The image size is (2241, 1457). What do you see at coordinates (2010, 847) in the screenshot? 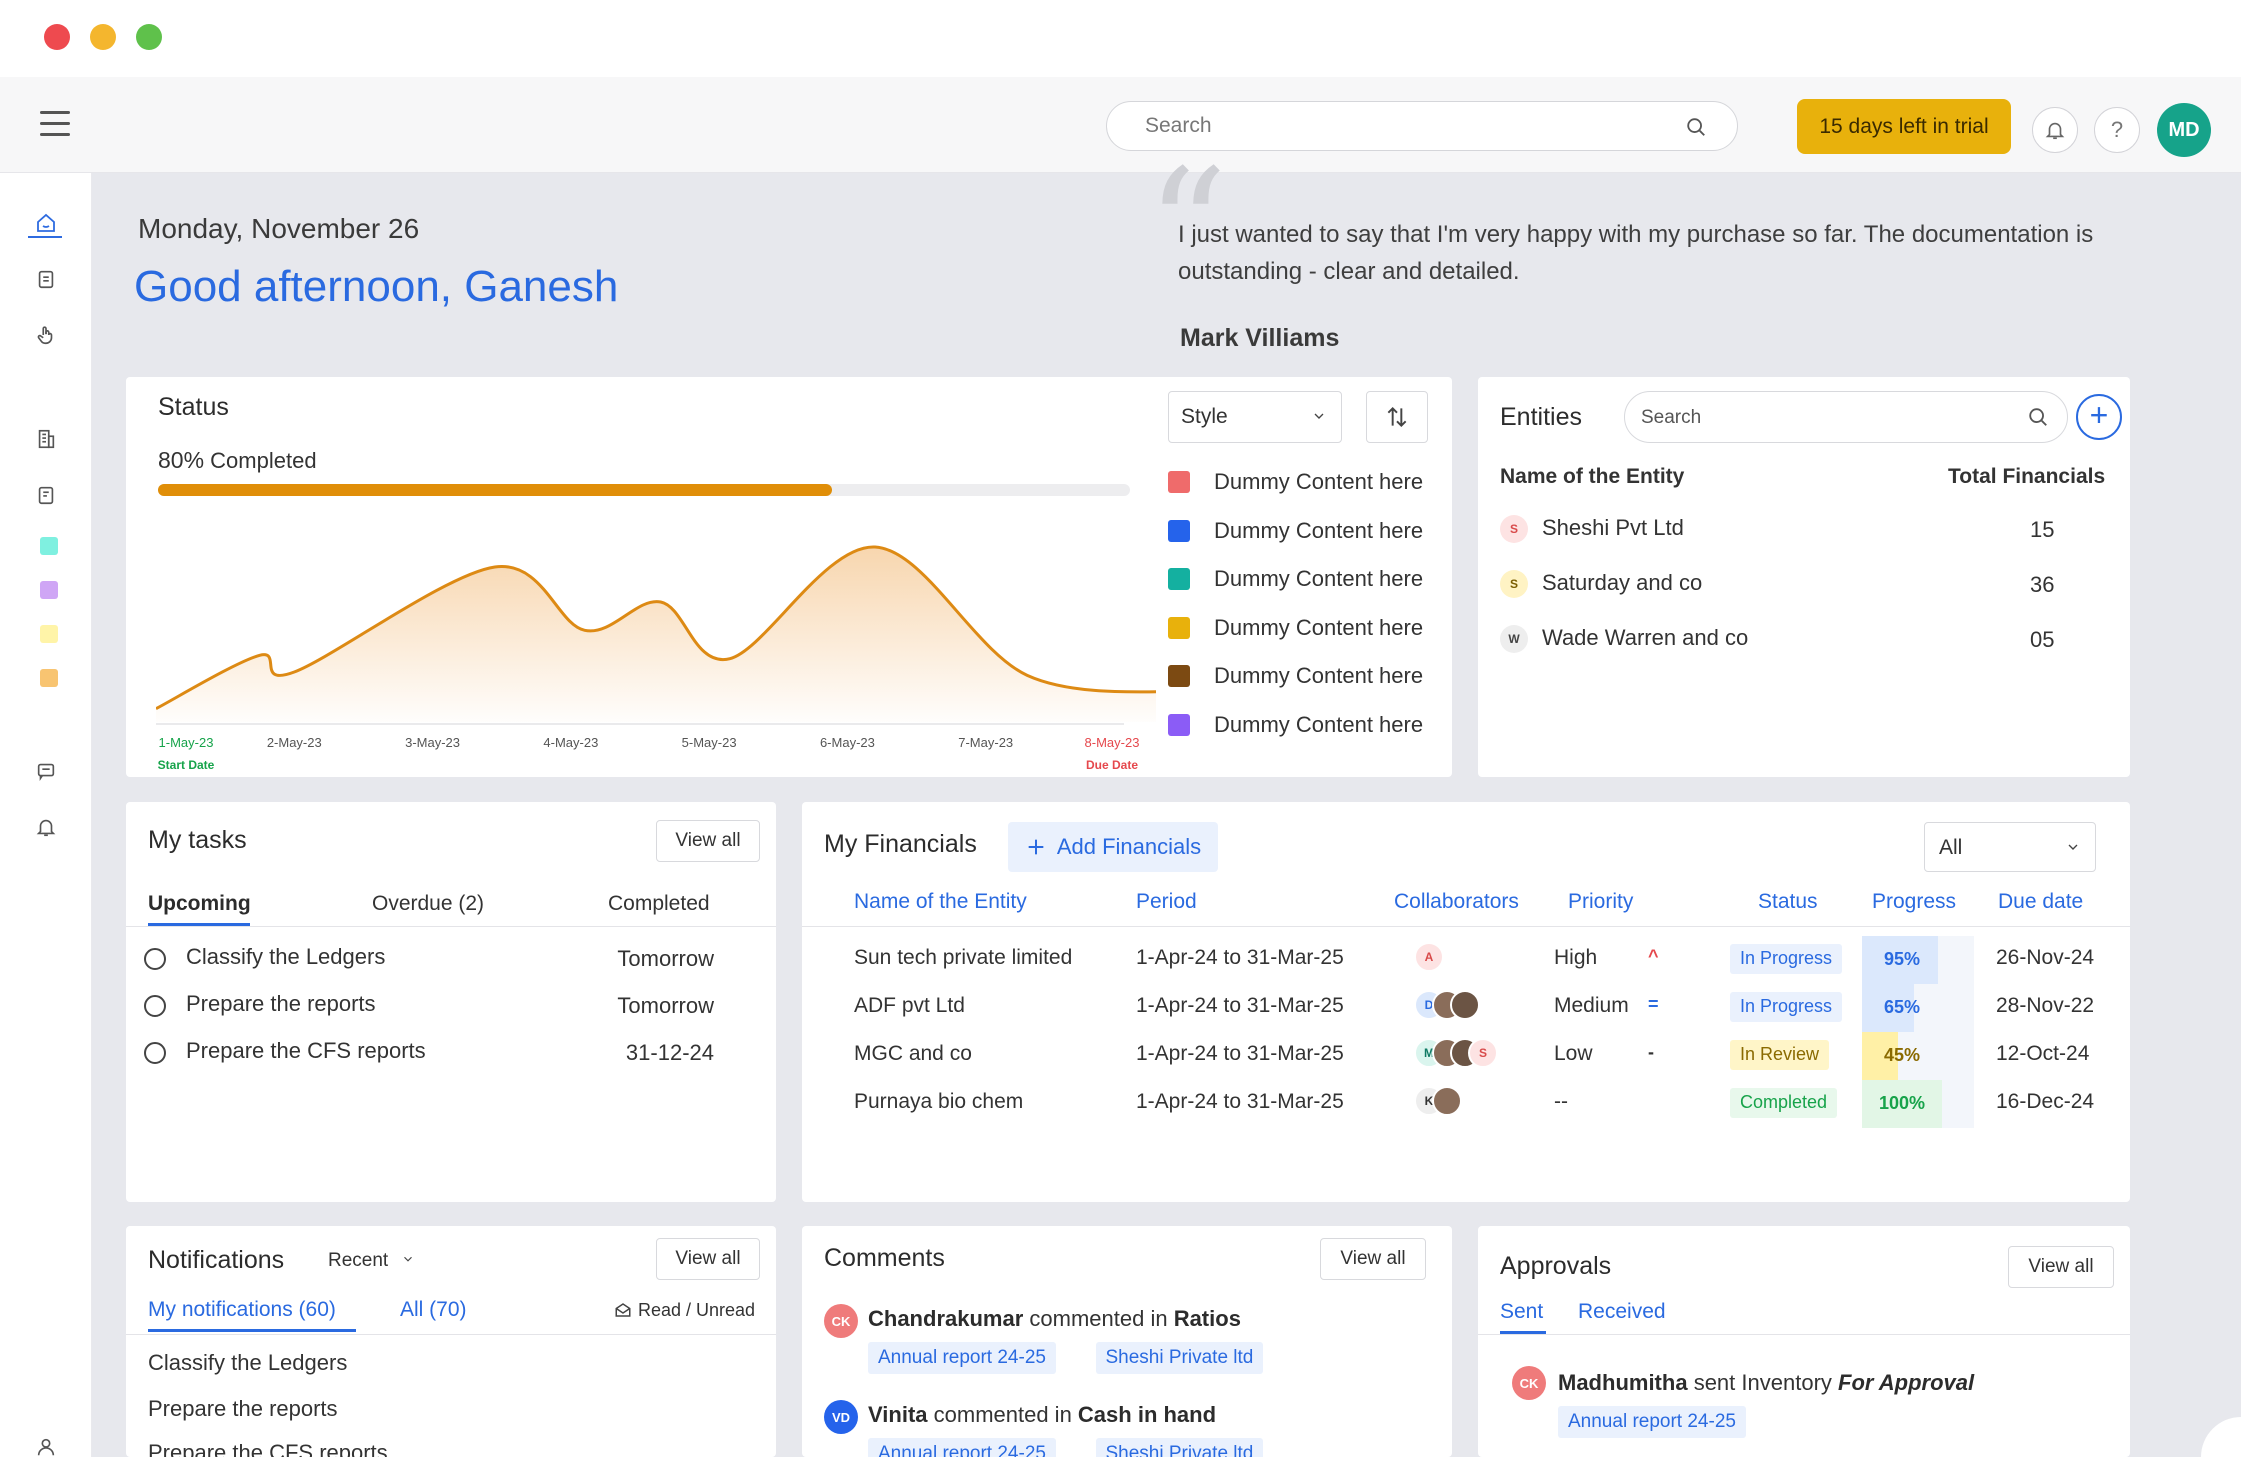
I see `financials-filter-dropdown: All` at bounding box center [2010, 847].